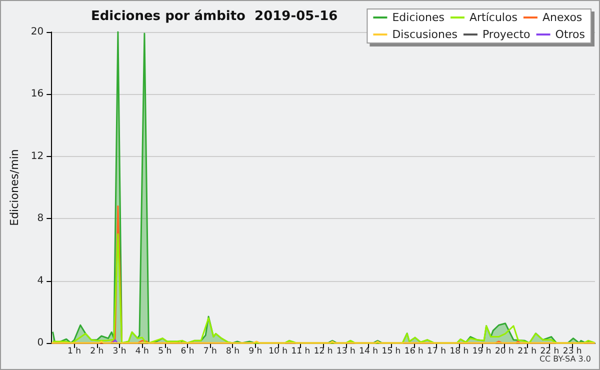  I want to click on y-tick-label: 12, so click(37, 156).